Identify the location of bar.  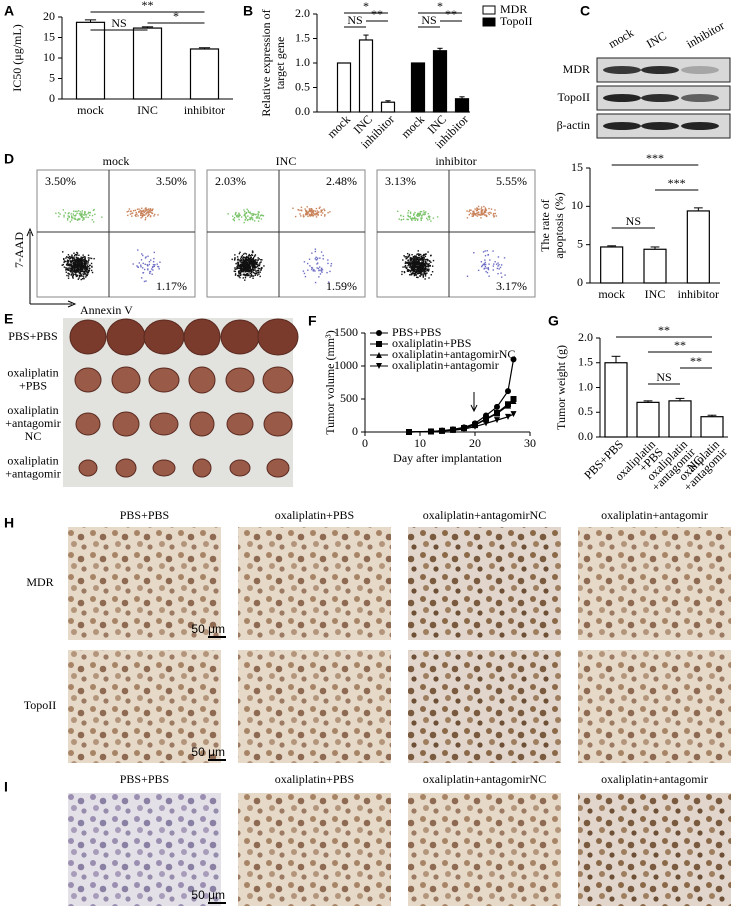
(680, 419).